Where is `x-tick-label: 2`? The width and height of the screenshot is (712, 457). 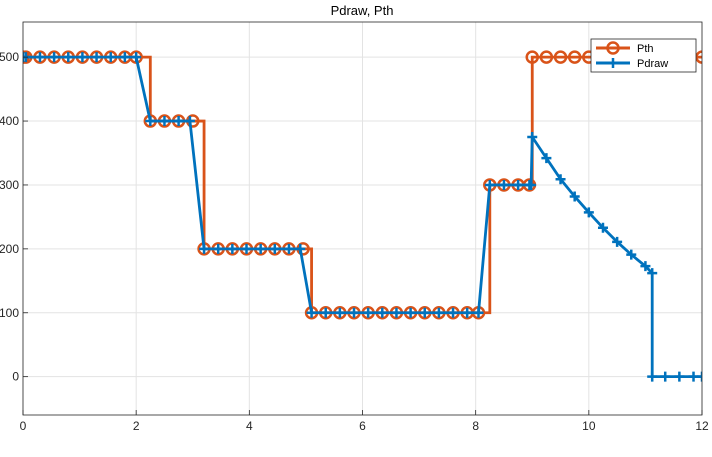 x-tick-label: 2 is located at coordinates (136, 426).